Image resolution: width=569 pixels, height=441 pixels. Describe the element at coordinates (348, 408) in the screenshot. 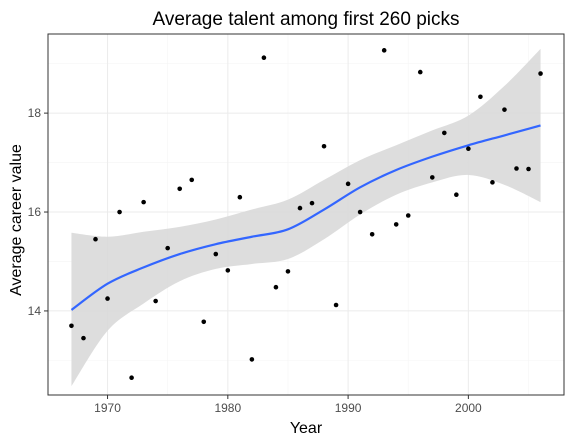

I see `x-tick-label: 1990` at that location.